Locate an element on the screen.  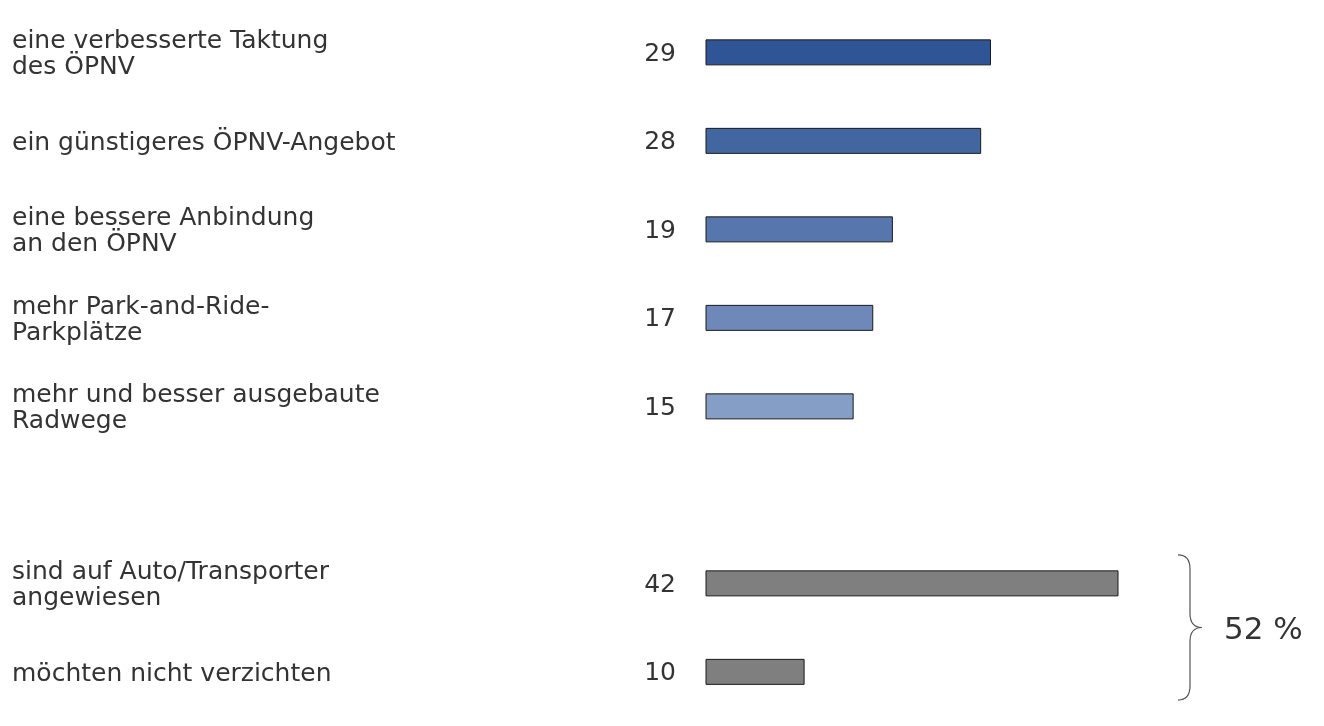
y-tick-label: möchten nicht verzichten is located at coordinates (172, 672).